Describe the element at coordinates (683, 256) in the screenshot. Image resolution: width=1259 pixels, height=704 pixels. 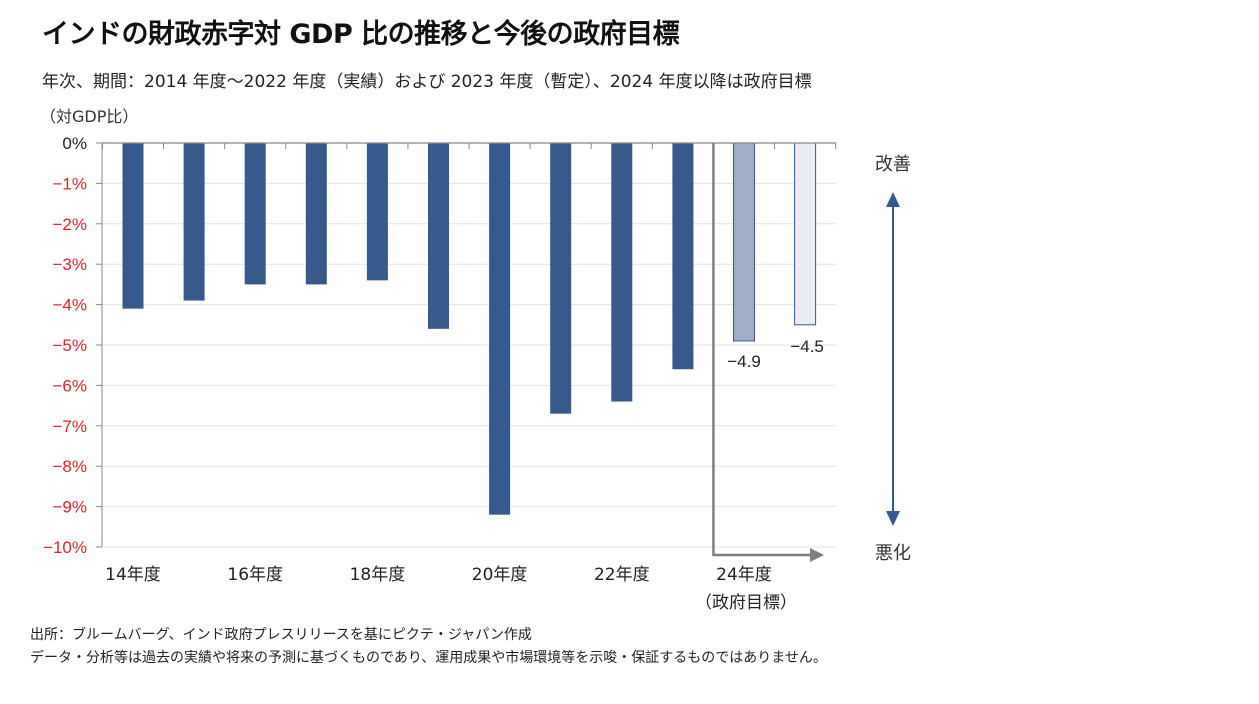
I see `bar-23年度` at that location.